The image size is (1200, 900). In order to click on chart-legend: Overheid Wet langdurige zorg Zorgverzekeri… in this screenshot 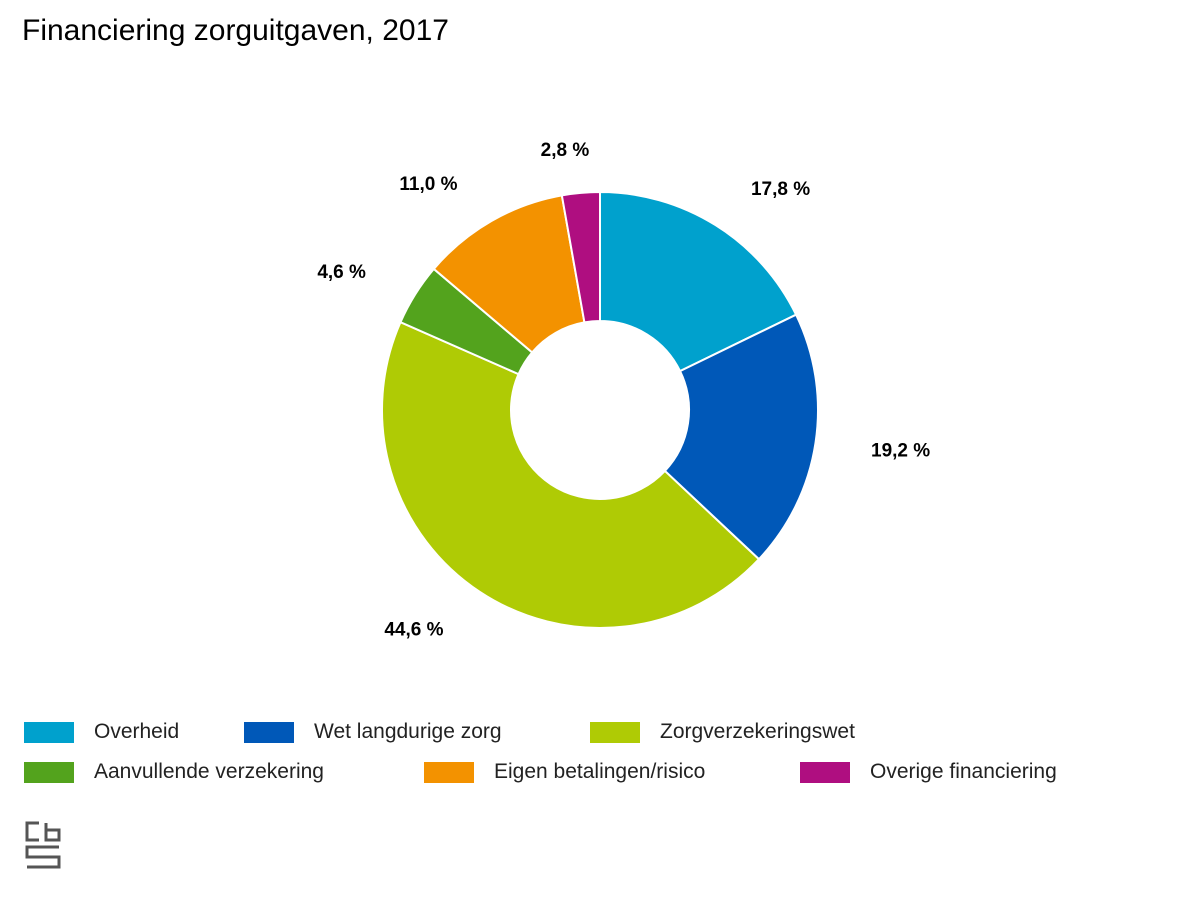, I will do `click(604, 756)`.